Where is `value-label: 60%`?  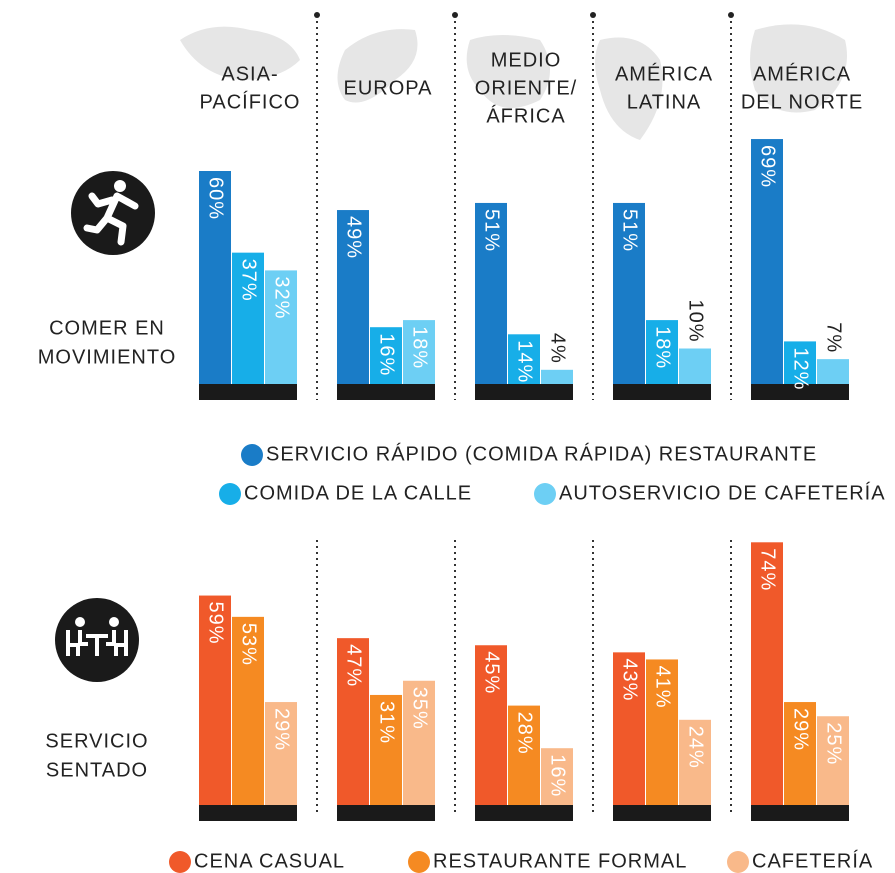 value-label: 60% is located at coordinates (216, 198).